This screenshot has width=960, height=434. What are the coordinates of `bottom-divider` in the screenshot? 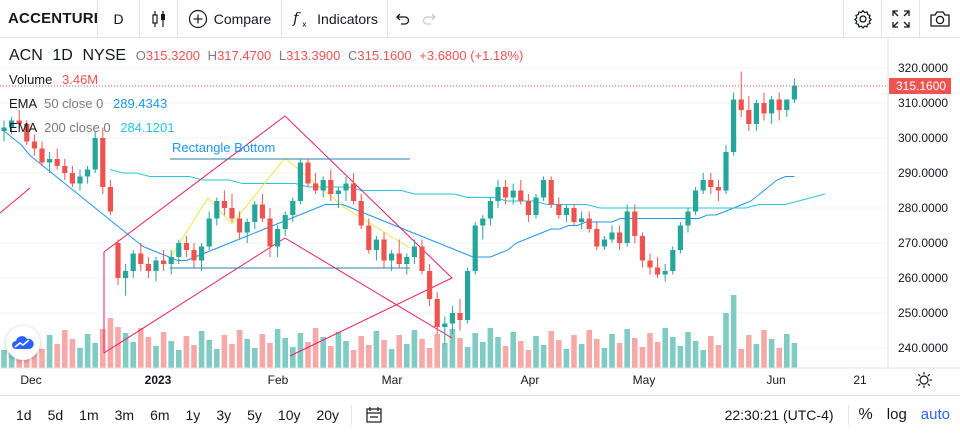 It's located at (352, 414).